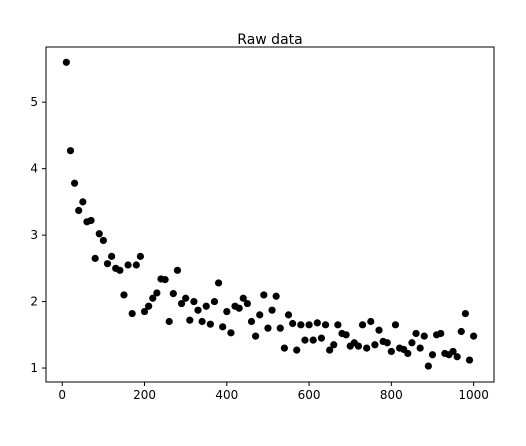 Image resolution: width=526 pixels, height=446 pixels. Describe the element at coordinates (473, 395) in the screenshot. I see `x-tick-label: 1000` at that location.